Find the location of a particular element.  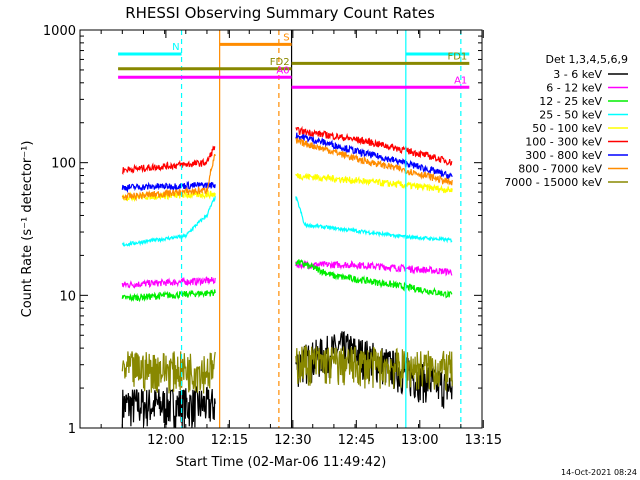

annotation-label-1: N is located at coordinates (175, 47).